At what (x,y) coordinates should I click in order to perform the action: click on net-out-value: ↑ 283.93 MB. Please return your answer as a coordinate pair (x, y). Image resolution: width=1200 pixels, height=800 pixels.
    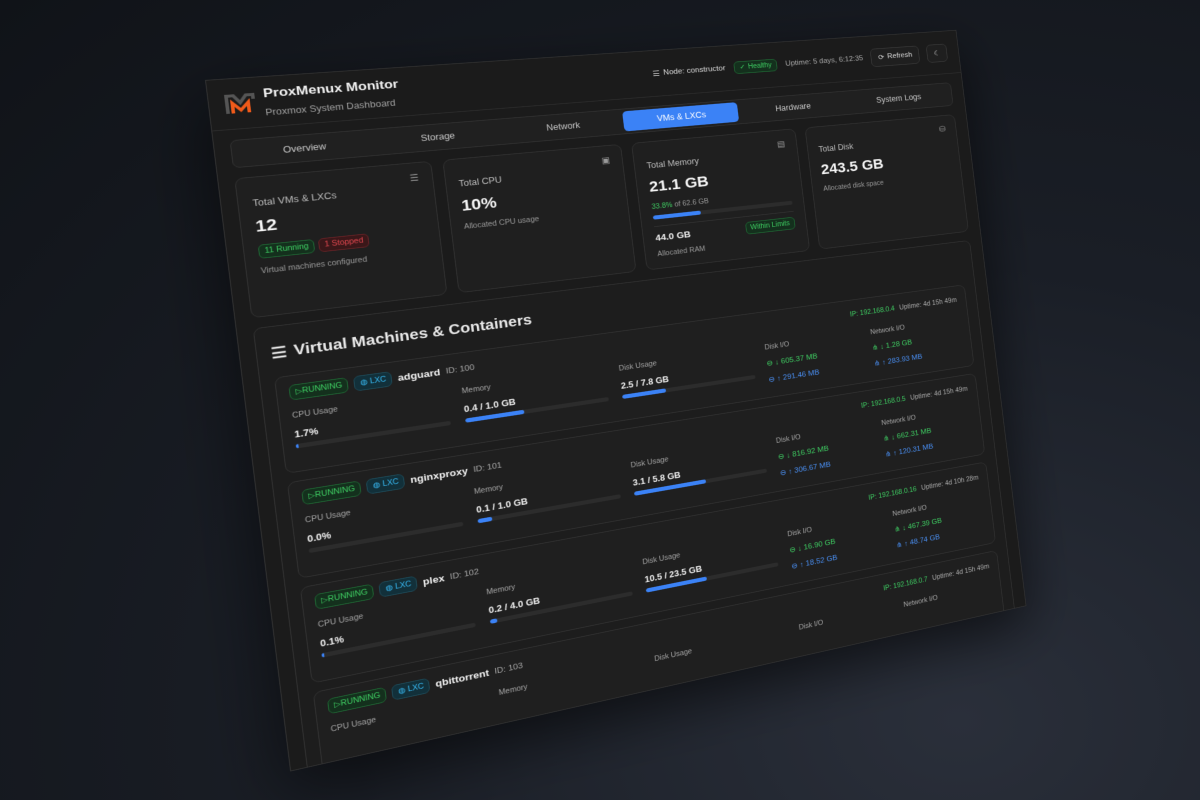
    Looking at the image, I should click on (902, 359).